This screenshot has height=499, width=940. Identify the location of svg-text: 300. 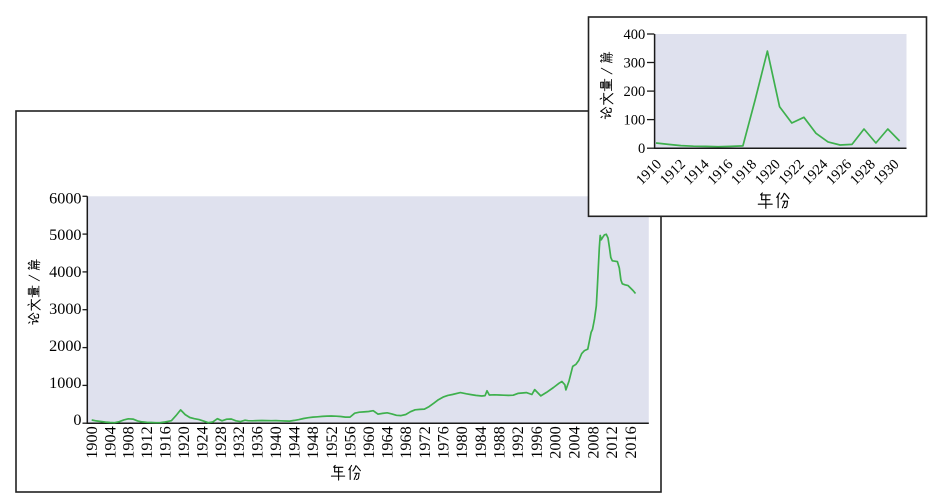
(635, 63).